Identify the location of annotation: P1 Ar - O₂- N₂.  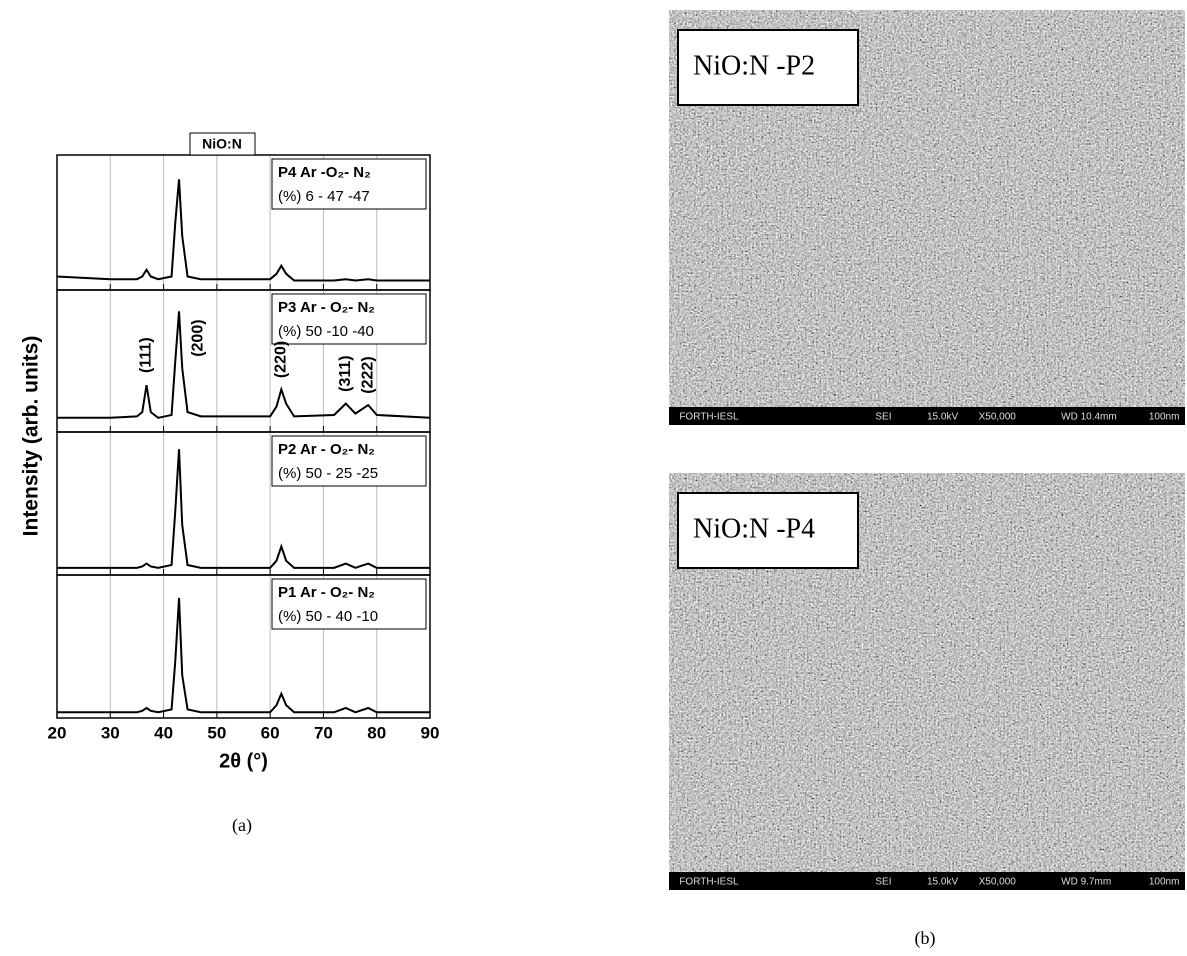
(326, 592).